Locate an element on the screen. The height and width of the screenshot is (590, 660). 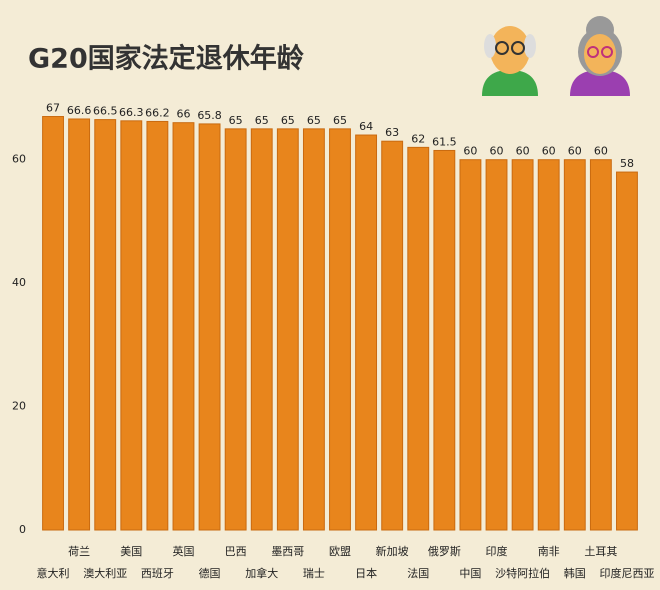
x-tick-label: 沙特阿拉伯 is located at coordinates (522, 573).